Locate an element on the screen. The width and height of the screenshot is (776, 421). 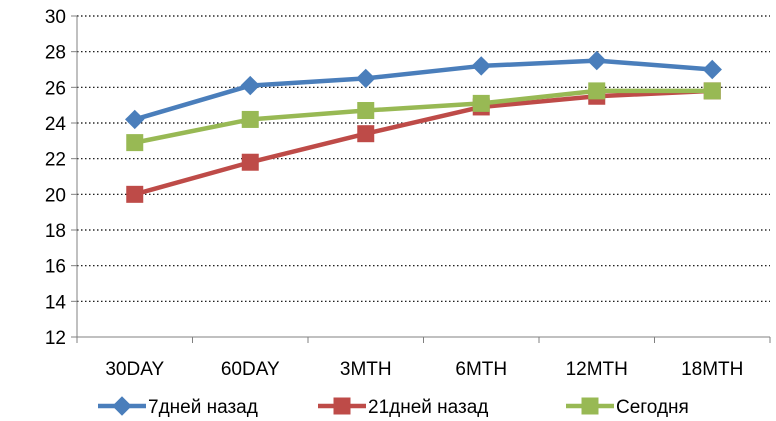
legend-item: 21дней назад is located at coordinates (403, 407).